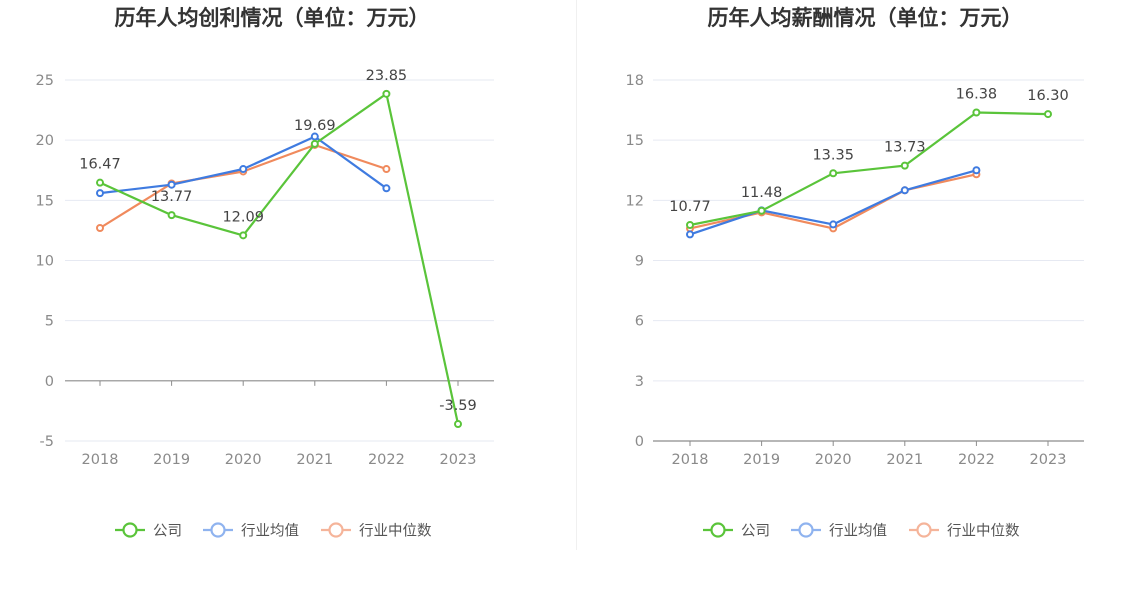 This screenshot has width=1148, height=589. Describe the element at coordinates (49, 322) in the screenshot. I see `y-tick-label: 5` at that location.